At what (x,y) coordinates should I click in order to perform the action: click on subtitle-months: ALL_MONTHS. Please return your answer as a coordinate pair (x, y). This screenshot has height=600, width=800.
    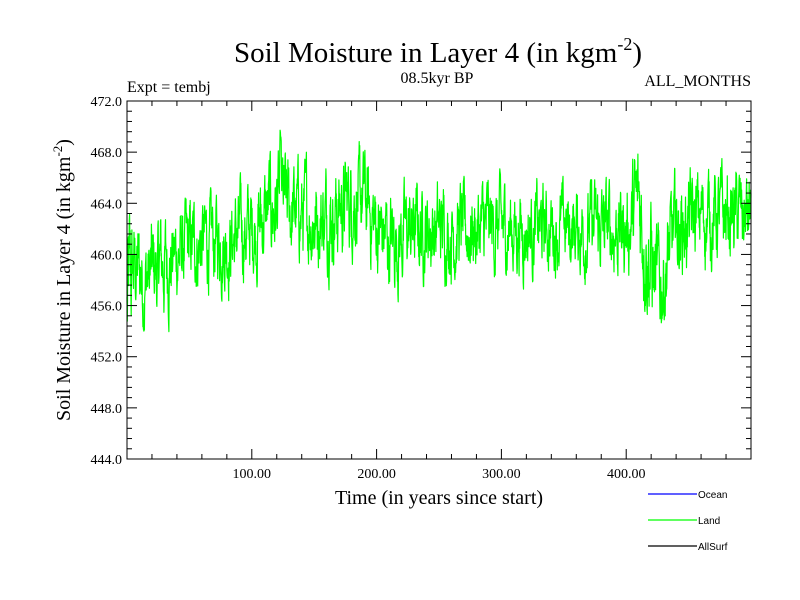
    Looking at the image, I should click on (697, 81).